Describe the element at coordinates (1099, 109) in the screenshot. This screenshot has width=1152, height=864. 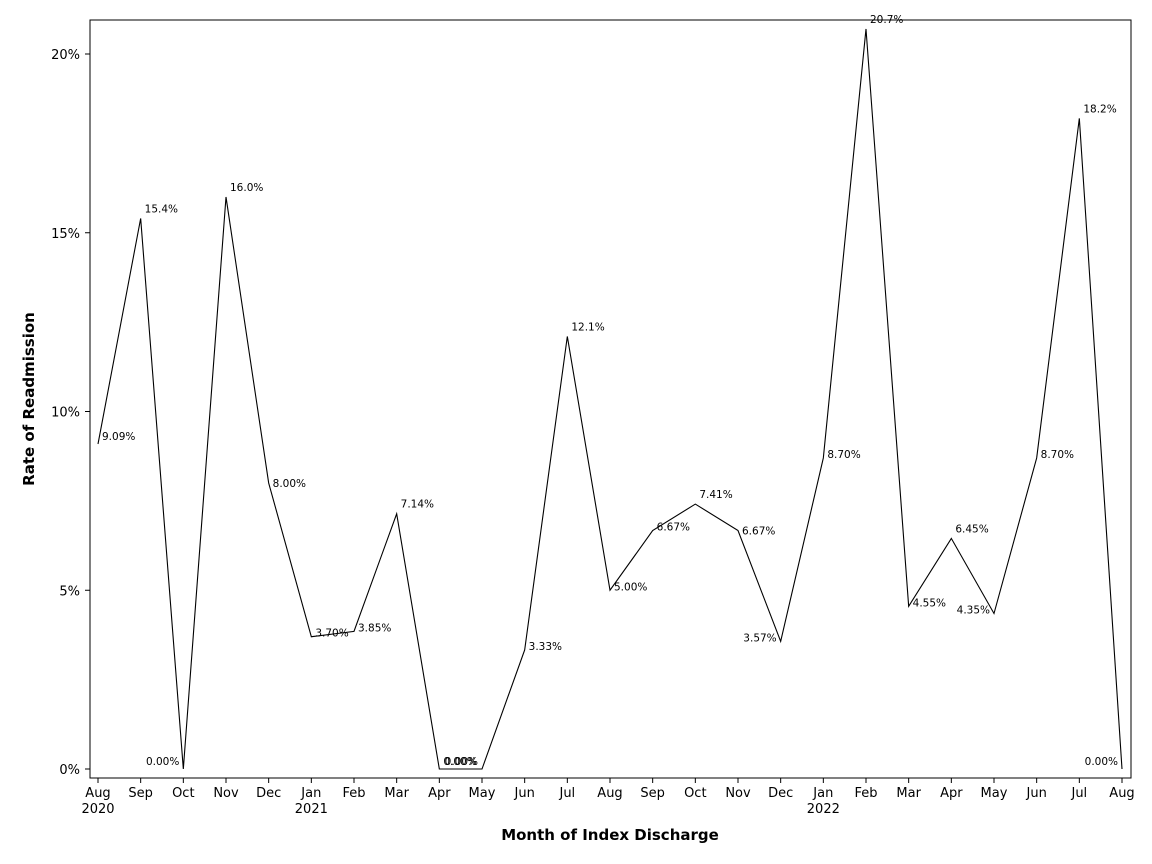
I see `data-label: 18.2%` at that location.